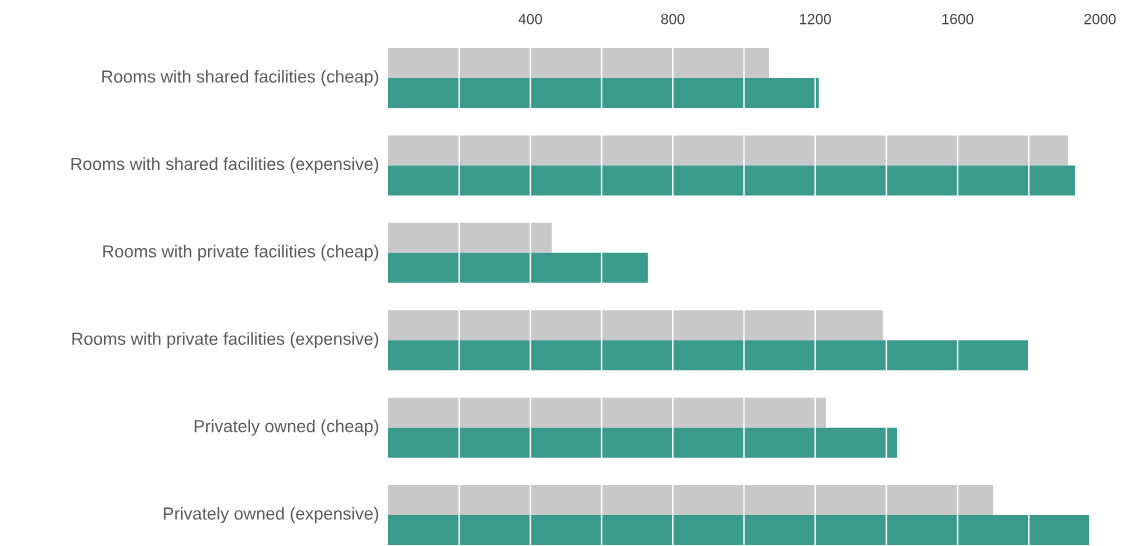 This screenshot has width=1128, height=546. Describe the element at coordinates (815, 19) in the screenshot. I see `x-tick-label: 1200` at that location.